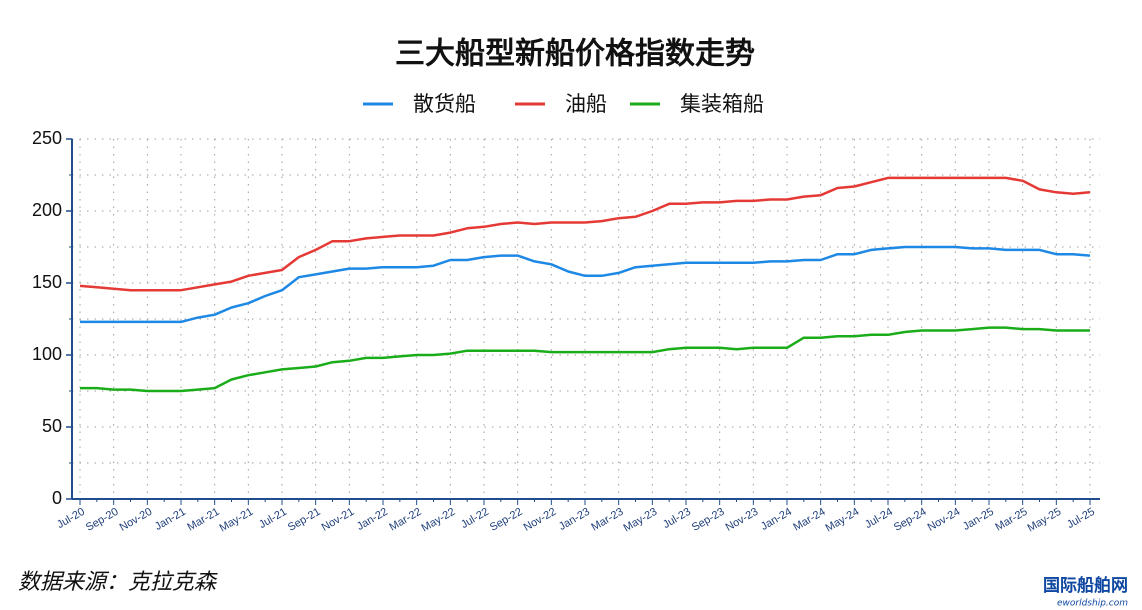  I want to click on x-tick-label: Jul-23, so click(677, 518).